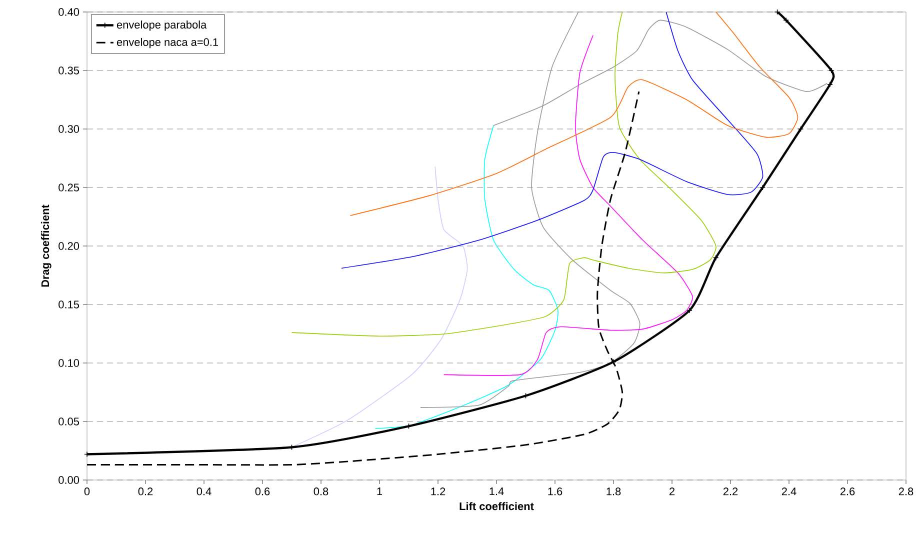  I want to click on x-tick-label: 1.6, so click(555, 492).